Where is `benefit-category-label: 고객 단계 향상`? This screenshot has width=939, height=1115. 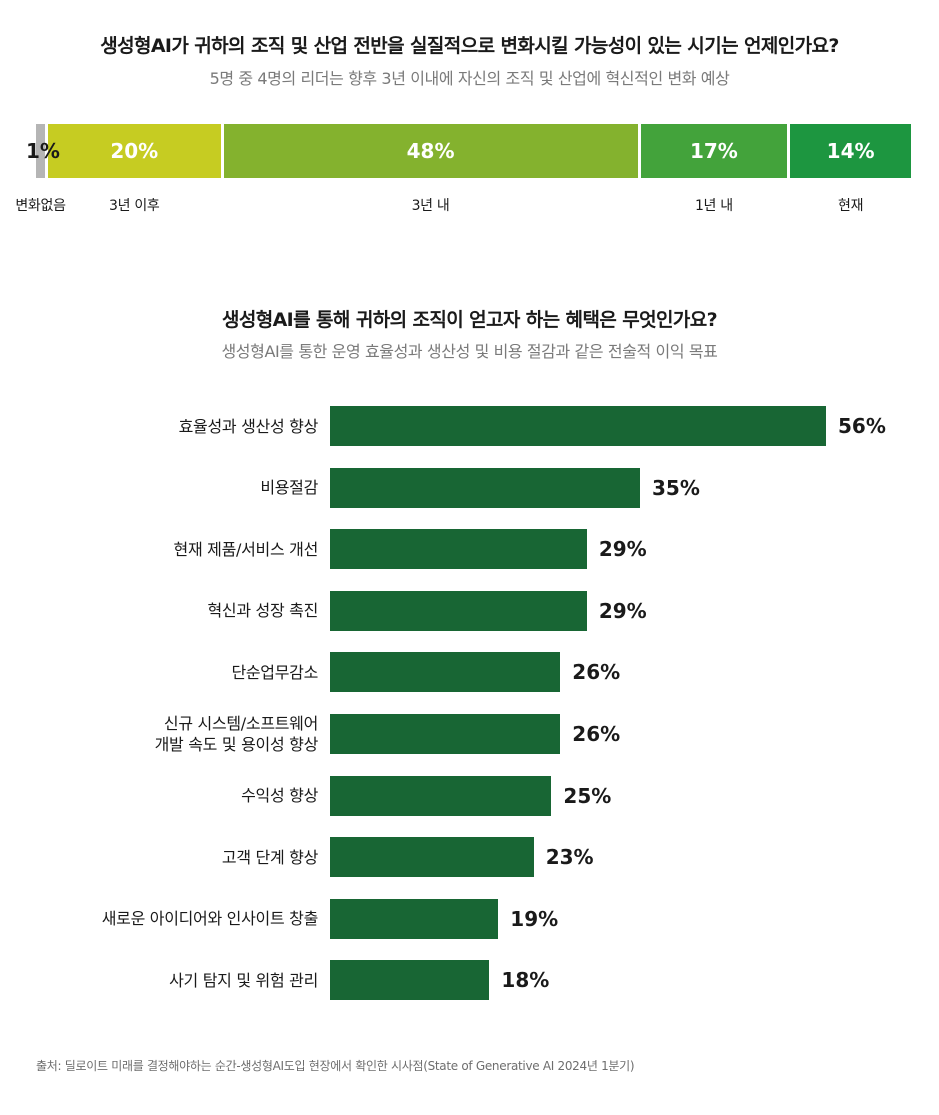
benefit-category-label: 고객 단계 향상 is located at coordinates (269, 857).